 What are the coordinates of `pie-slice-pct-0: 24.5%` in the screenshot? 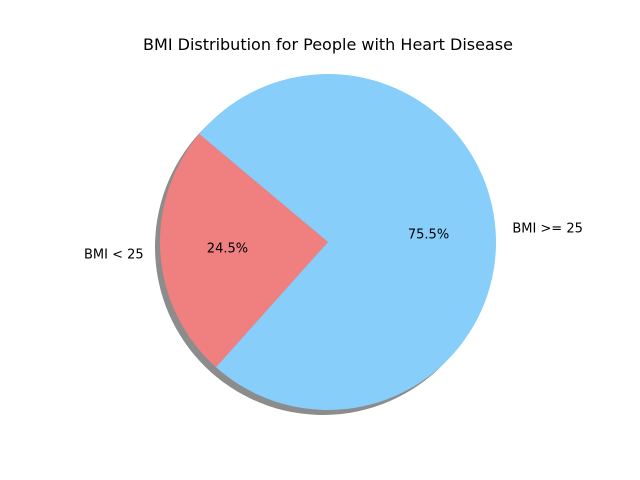 It's located at (227, 249).